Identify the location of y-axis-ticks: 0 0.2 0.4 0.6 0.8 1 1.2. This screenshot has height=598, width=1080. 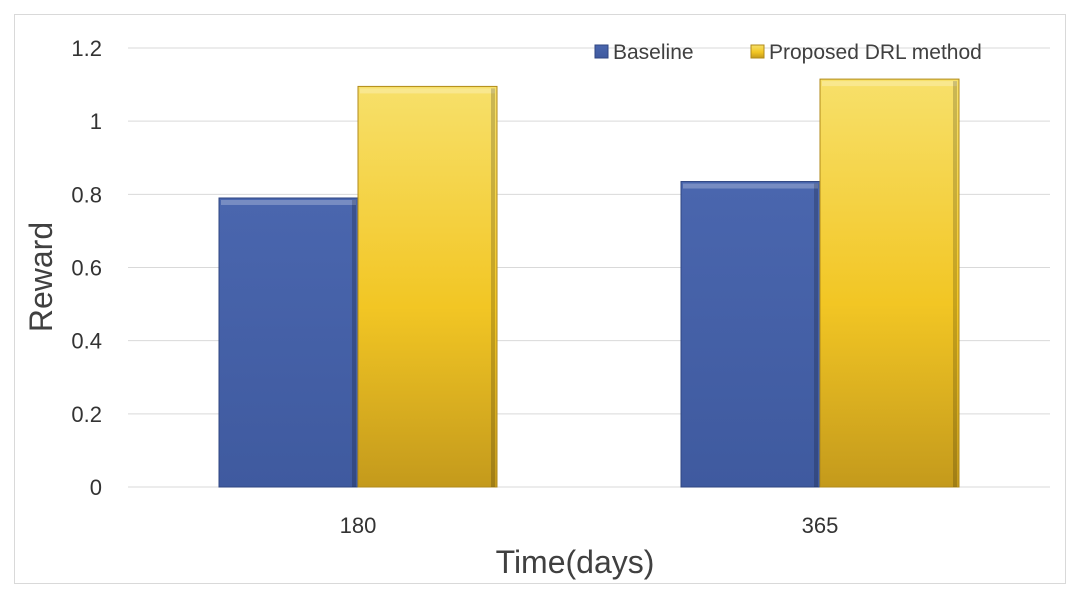
(86, 268).